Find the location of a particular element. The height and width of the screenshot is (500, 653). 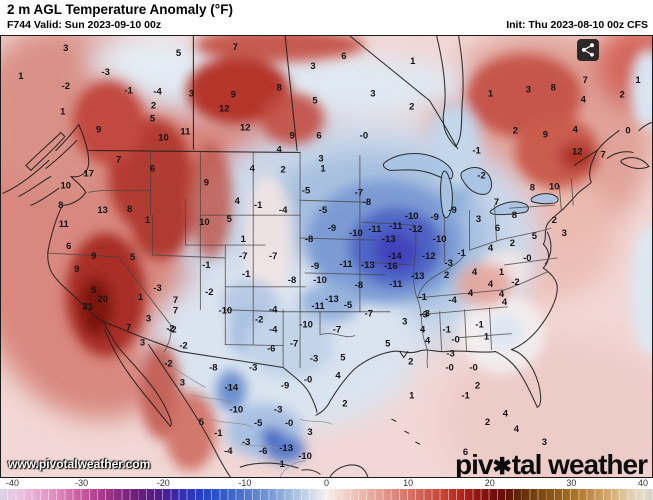

colorbar-tick: 20 is located at coordinates (489, 483).